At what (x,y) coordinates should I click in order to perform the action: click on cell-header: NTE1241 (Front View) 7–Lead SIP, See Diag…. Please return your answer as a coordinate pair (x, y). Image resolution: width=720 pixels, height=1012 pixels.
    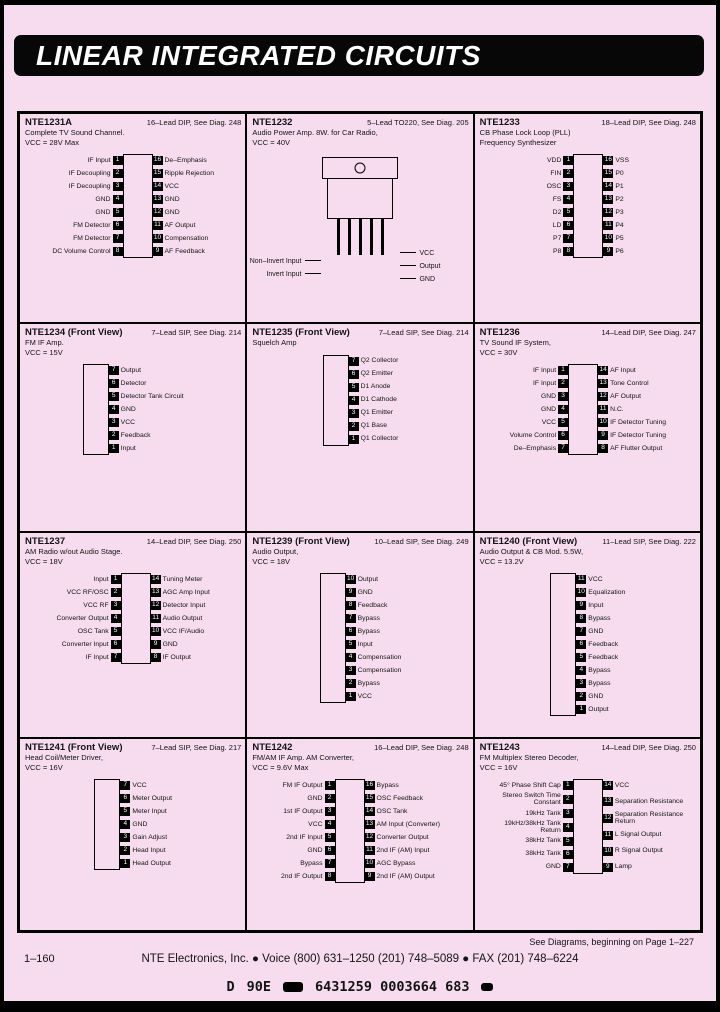
    Looking at the image, I should click on (133, 747).